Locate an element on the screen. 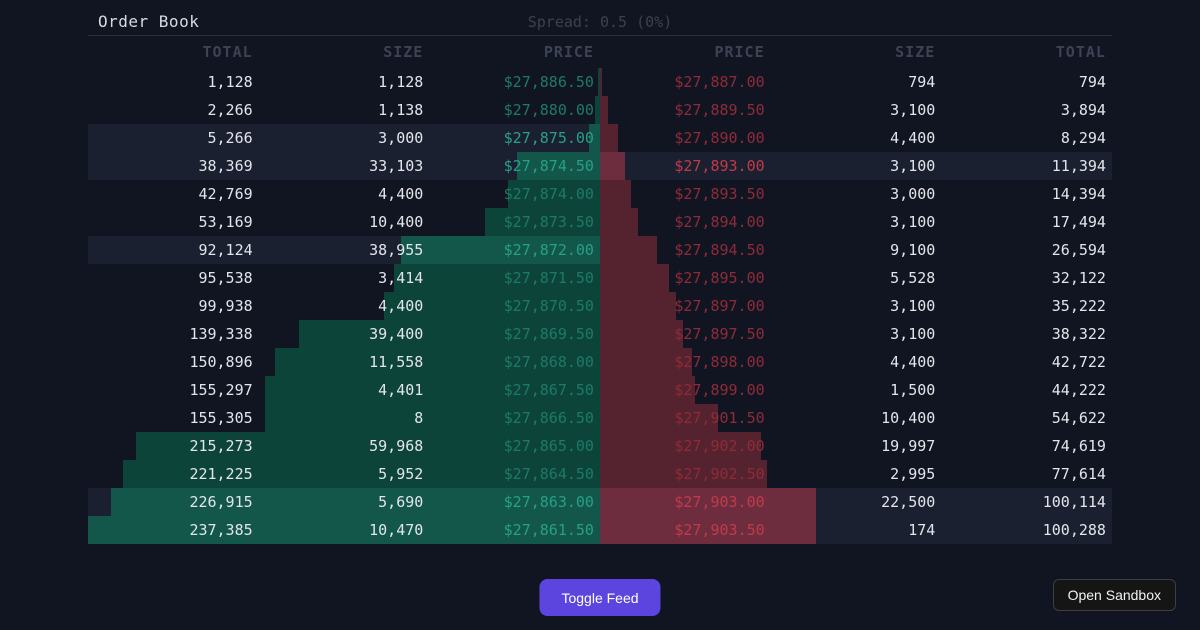 This screenshot has height=630, width=1200. ask-price-cell: $27,893.50 is located at coordinates (719, 194).